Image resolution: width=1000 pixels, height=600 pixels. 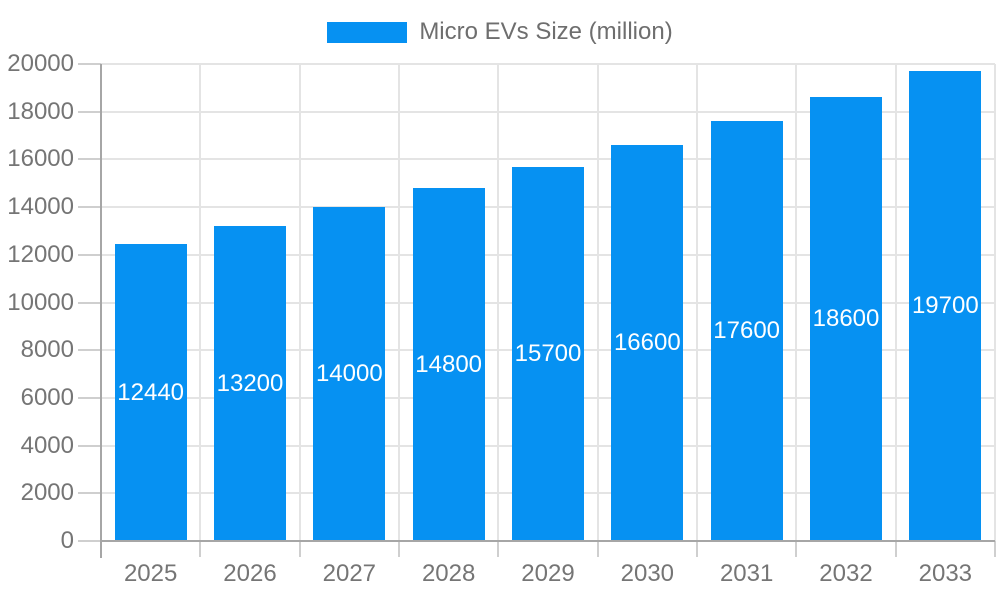 What do you see at coordinates (47, 493) in the screenshot?
I see `y-axis-tick-label: 2000` at bounding box center [47, 493].